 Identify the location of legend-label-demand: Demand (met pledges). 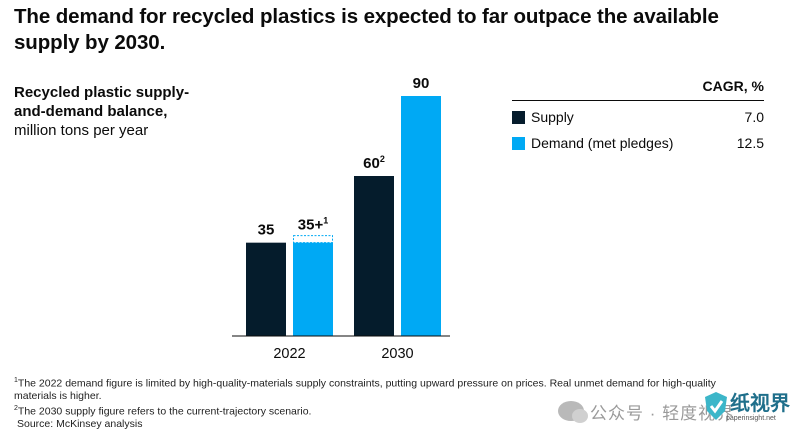
(602, 143).